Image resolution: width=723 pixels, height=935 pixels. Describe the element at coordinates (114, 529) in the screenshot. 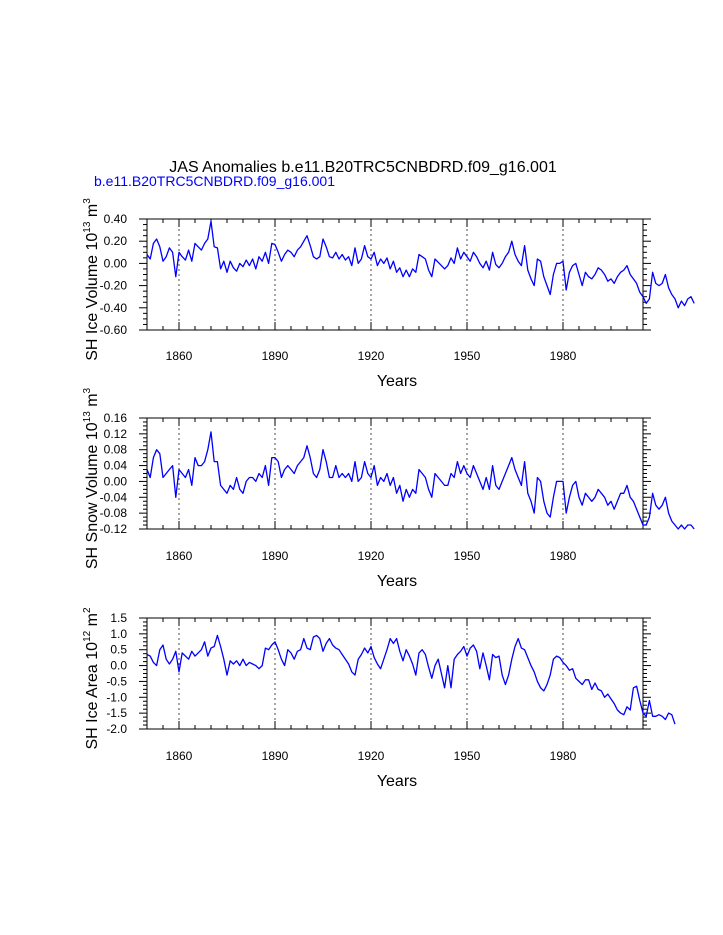

I see `y-tick-label: -0.12` at that location.